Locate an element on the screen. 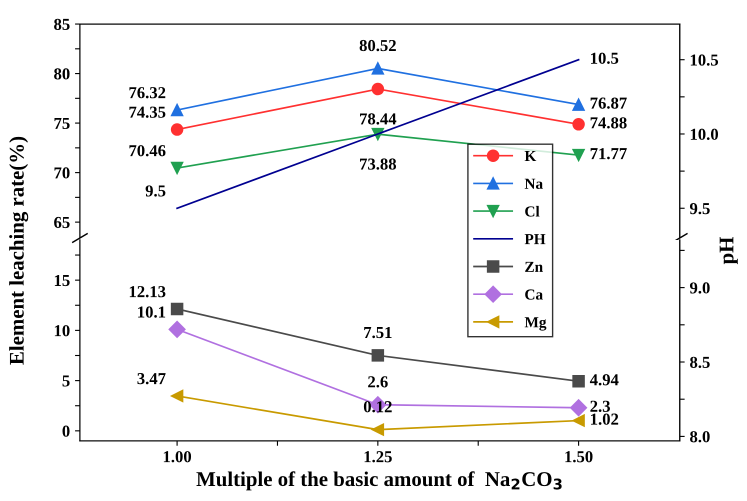  legend-label: PH is located at coordinates (535, 239).